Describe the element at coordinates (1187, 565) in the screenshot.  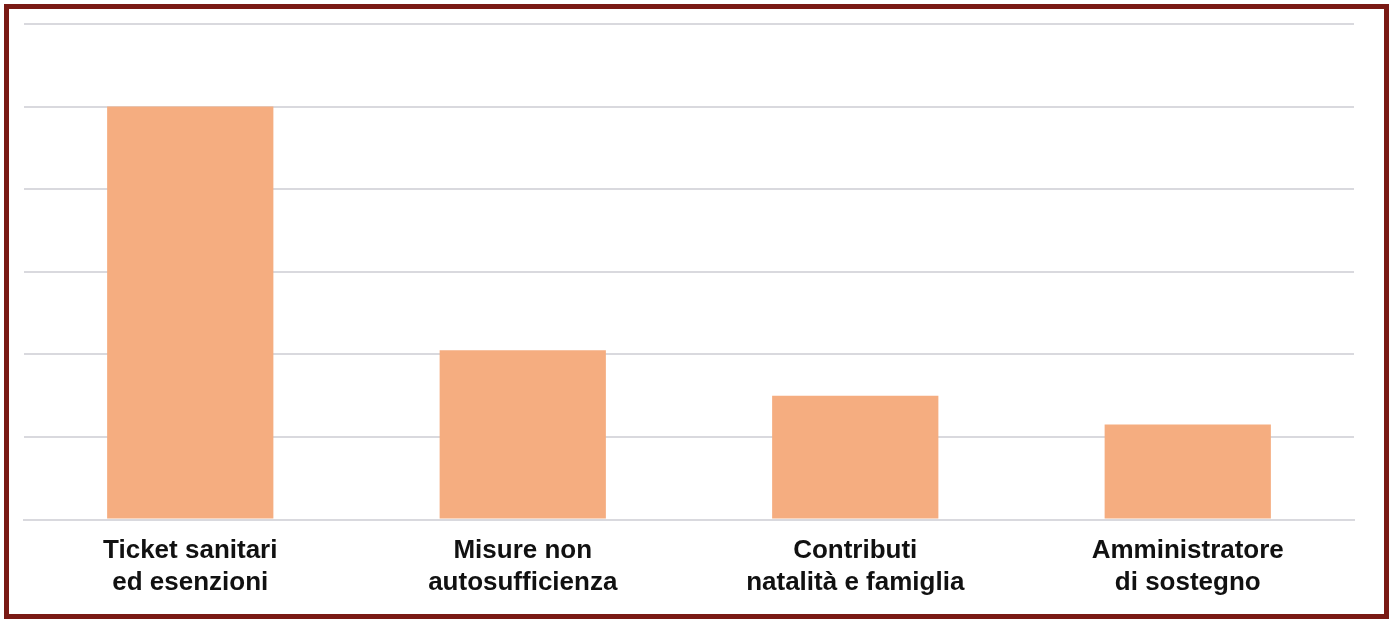
I see `x-tick-label: Amministratore di sostegno` at that location.